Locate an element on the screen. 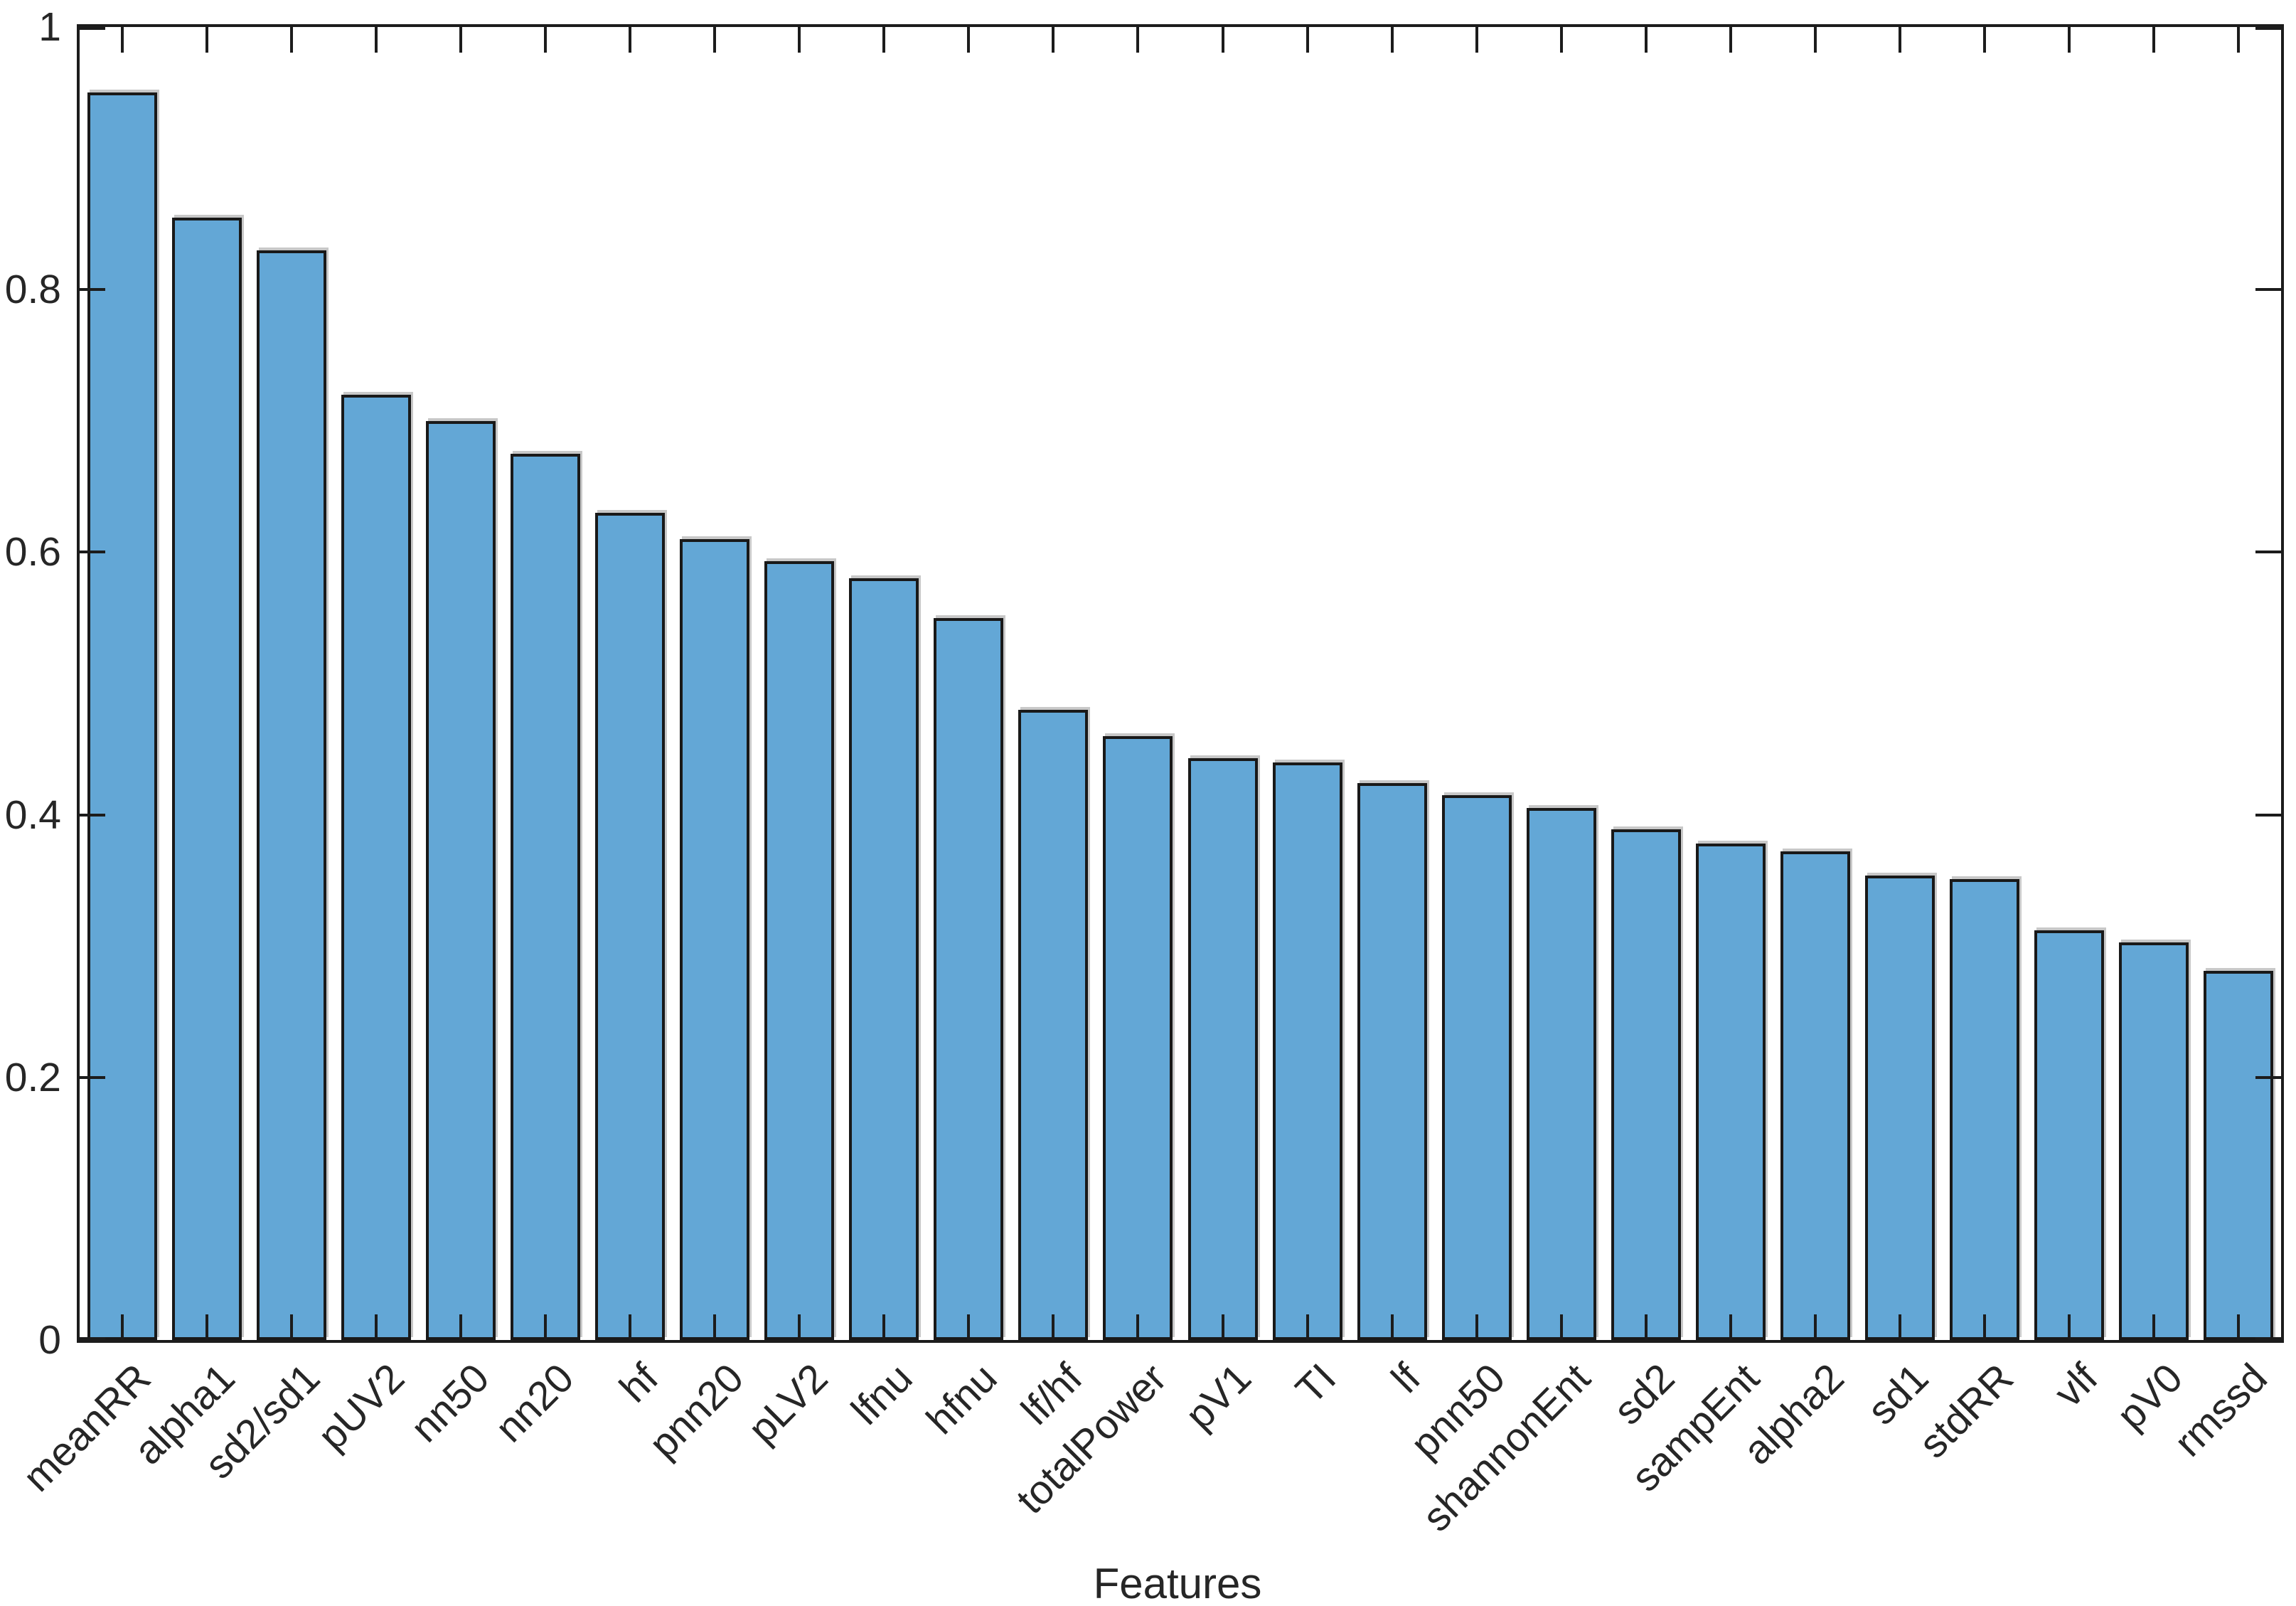 This screenshot has height=1606, width=2296. x-axis-title: Features is located at coordinates (1177, 1583).